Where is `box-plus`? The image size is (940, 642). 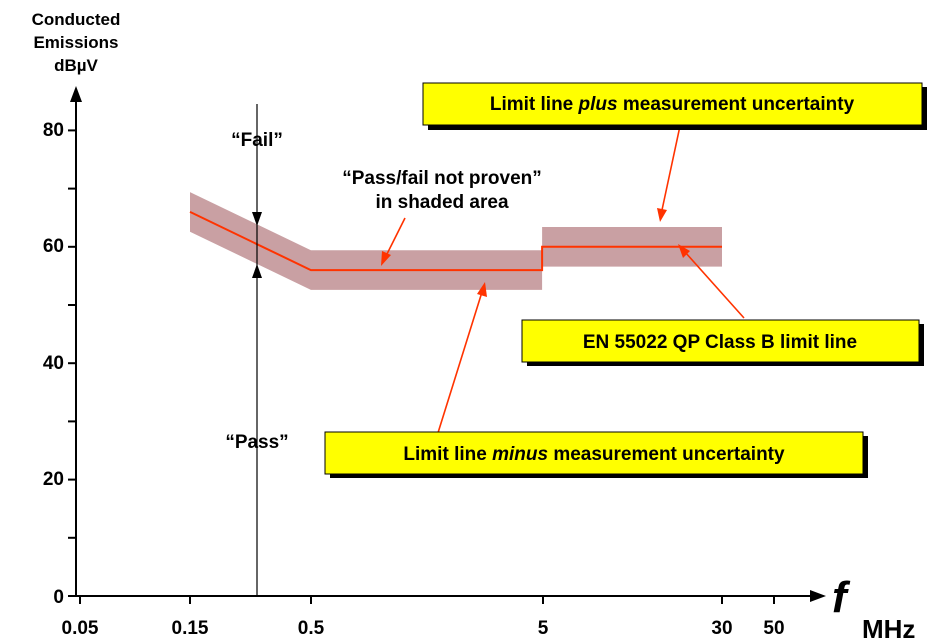
box-plus is located at coordinates (672, 104).